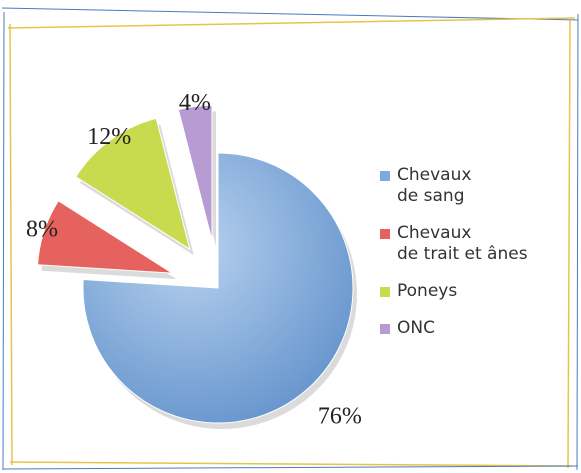  I want to click on legend-label: Chevaux de sang, so click(434, 185).